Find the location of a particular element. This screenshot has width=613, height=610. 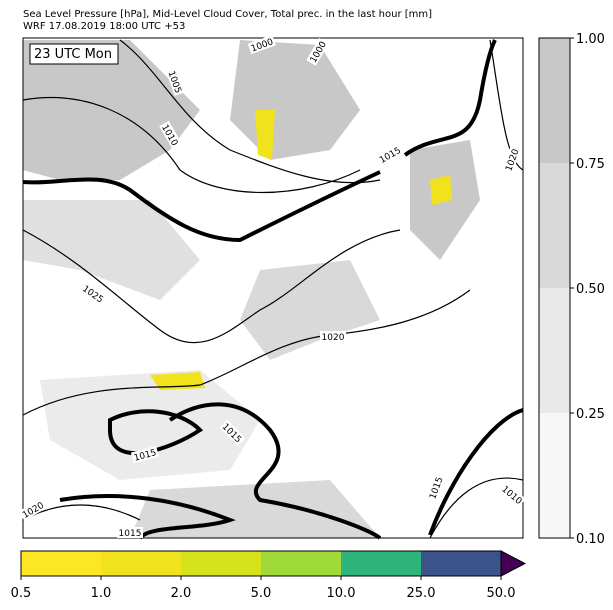

time-box is located at coordinates (74, 54).